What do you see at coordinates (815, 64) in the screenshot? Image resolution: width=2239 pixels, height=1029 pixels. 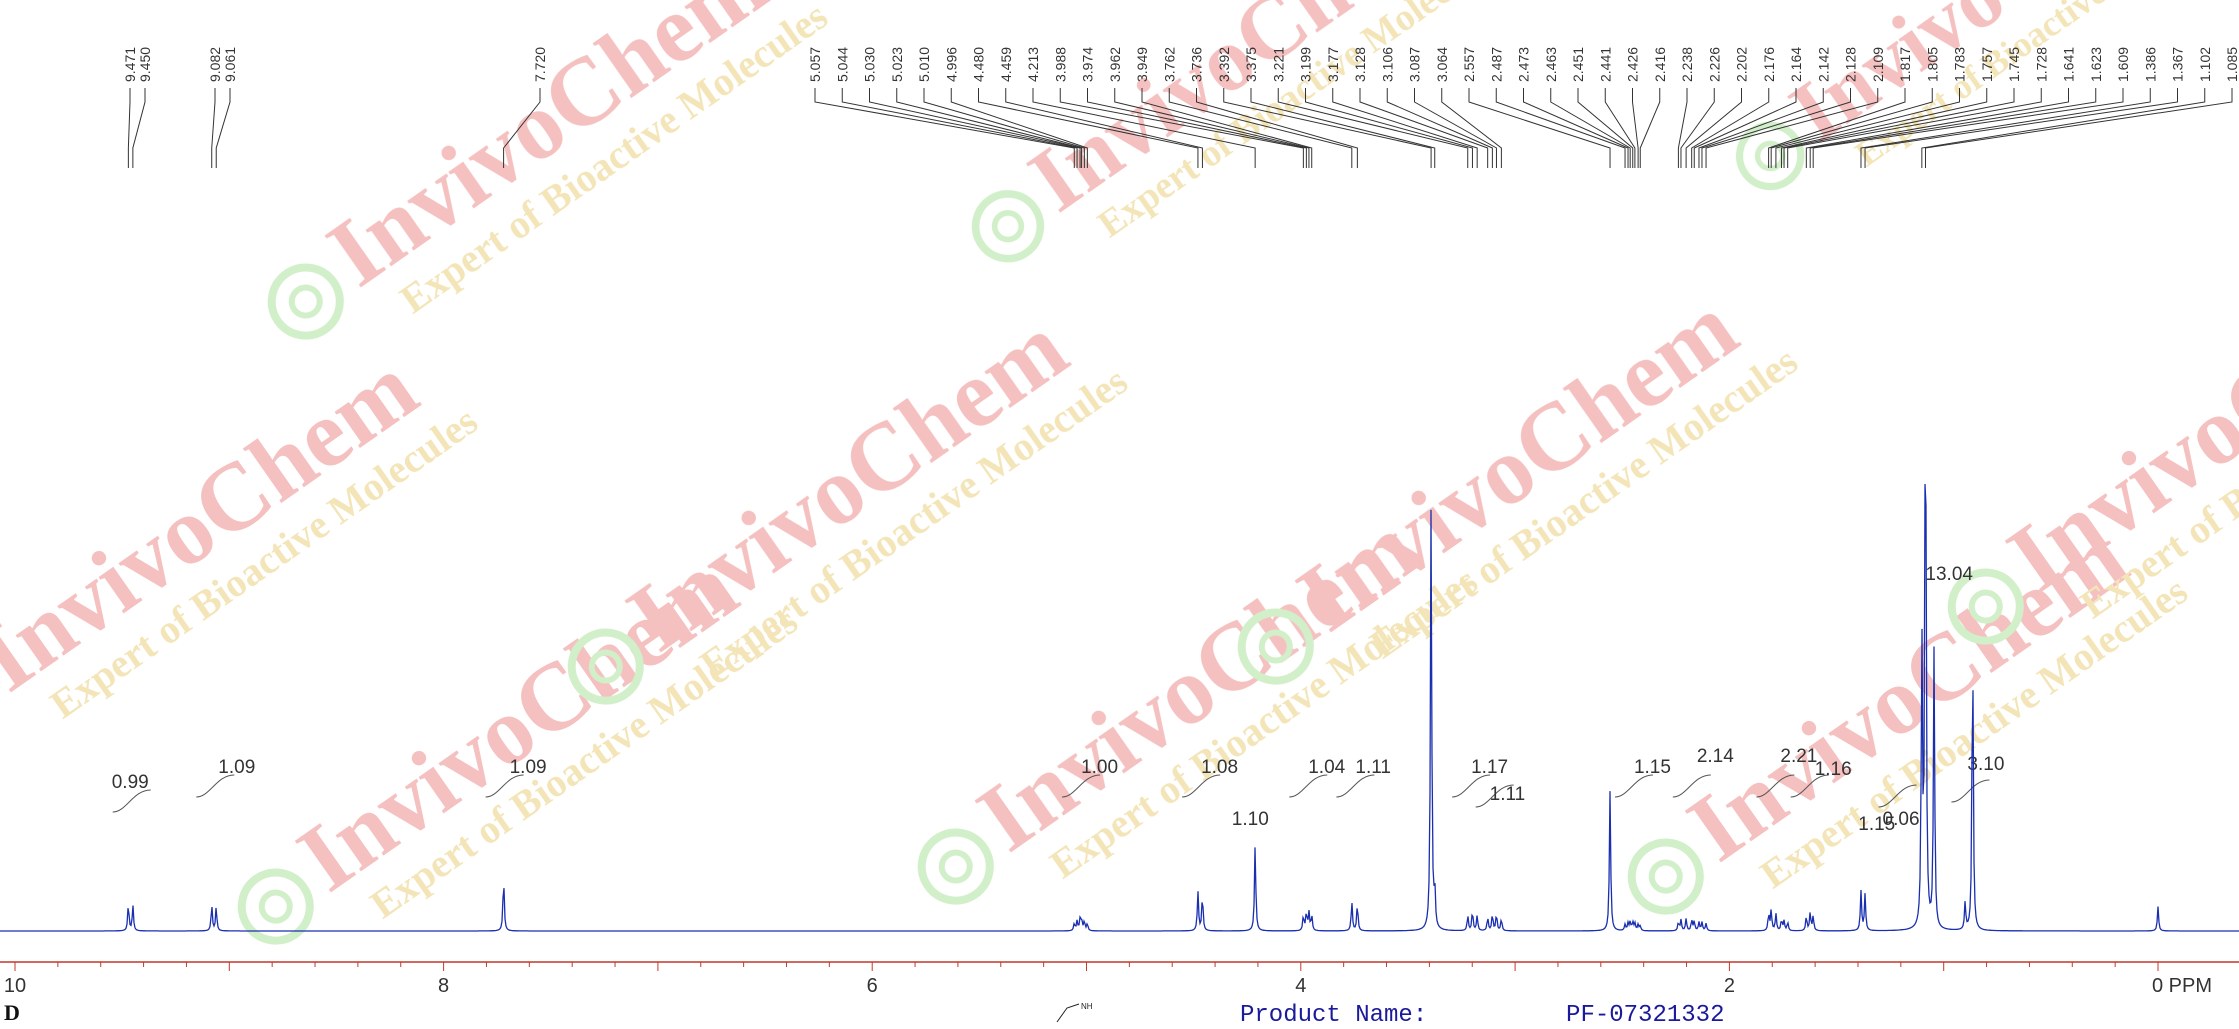 I see `peak-shift-label: 5.057` at bounding box center [815, 64].